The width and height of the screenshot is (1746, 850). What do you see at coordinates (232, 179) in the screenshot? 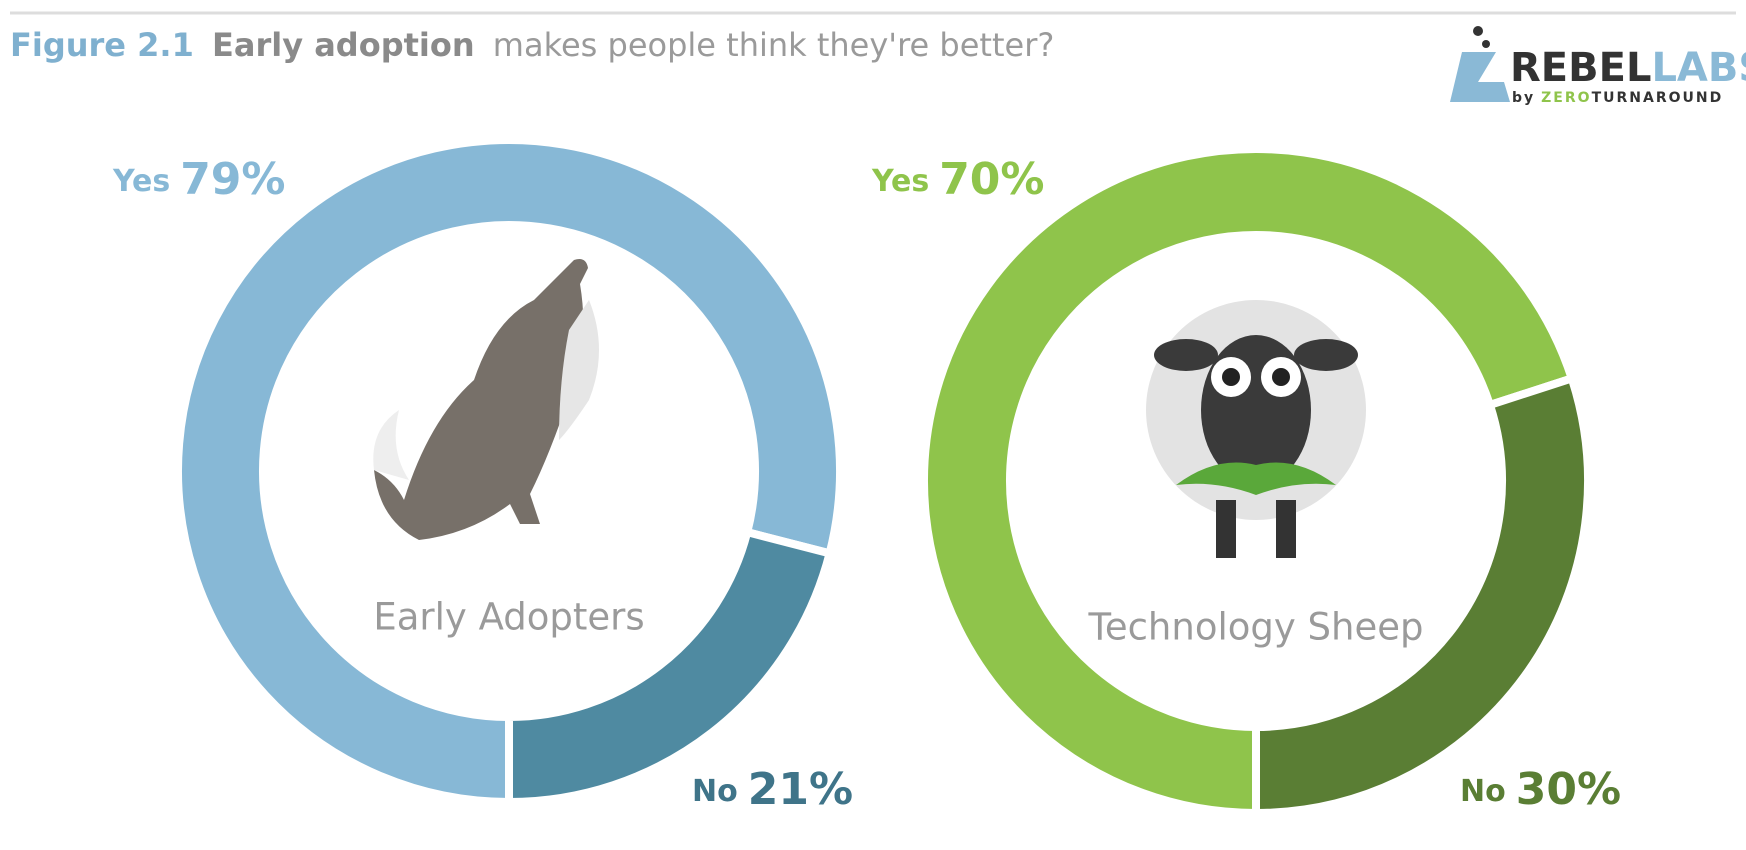
I see `segment-value: 79%` at bounding box center [232, 179].